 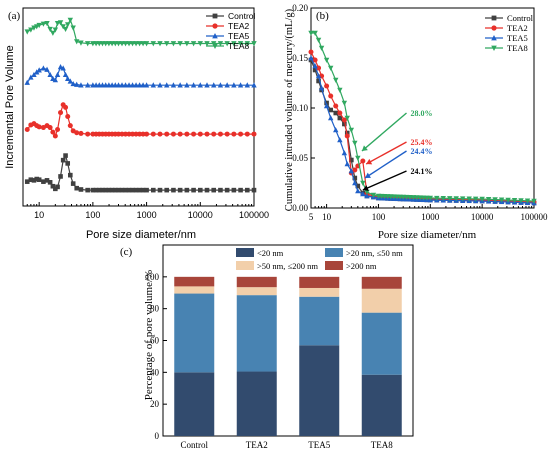 What do you see at coordinates (126, 252) in the screenshot?
I see `panel-c-label: (c)` at bounding box center [126, 252].